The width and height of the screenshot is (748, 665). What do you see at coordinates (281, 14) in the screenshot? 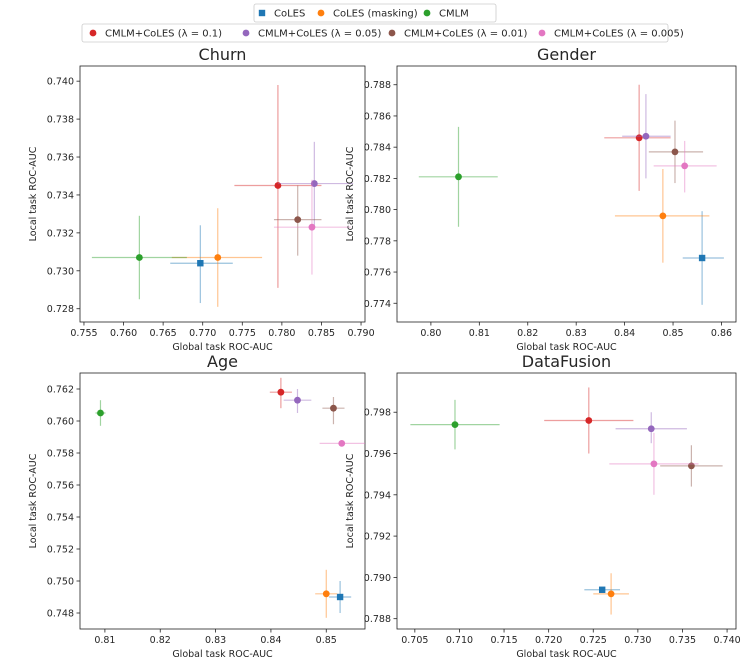
I see `legend-entry-coles: CoLES` at bounding box center [281, 14].